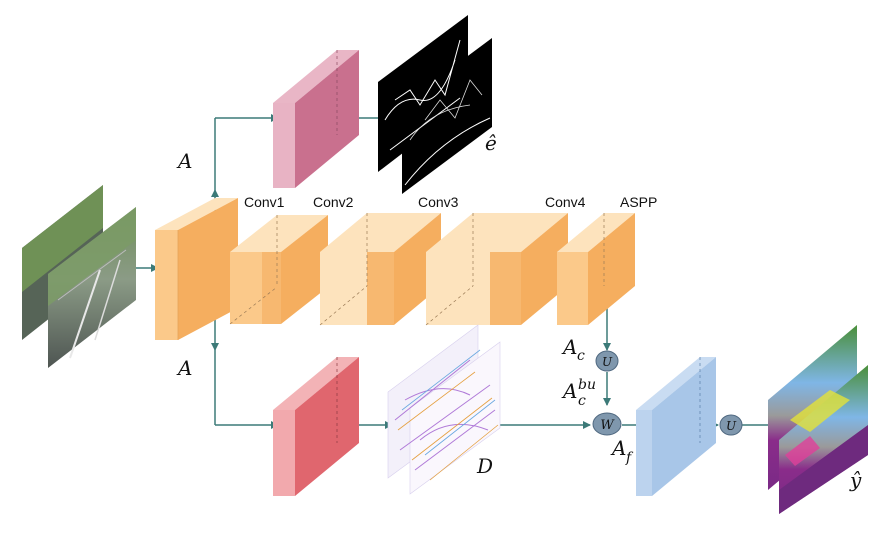 Image resolution: width=895 pixels, height=538 pixels. What do you see at coordinates (316, 426) in the screenshot?
I see `block-direction-branch` at bounding box center [316, 426].